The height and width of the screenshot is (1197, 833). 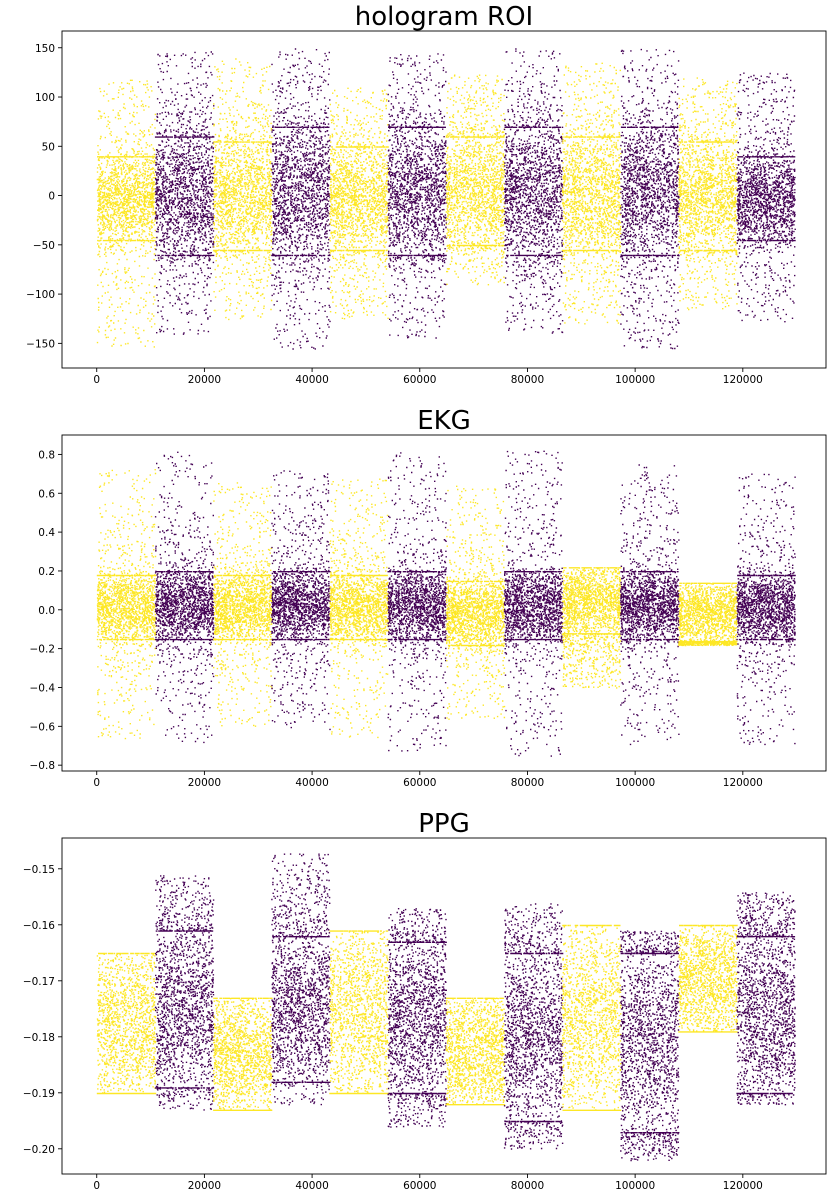 I want to click on y-tick-label: 0.6, so click(x=46, y=494).